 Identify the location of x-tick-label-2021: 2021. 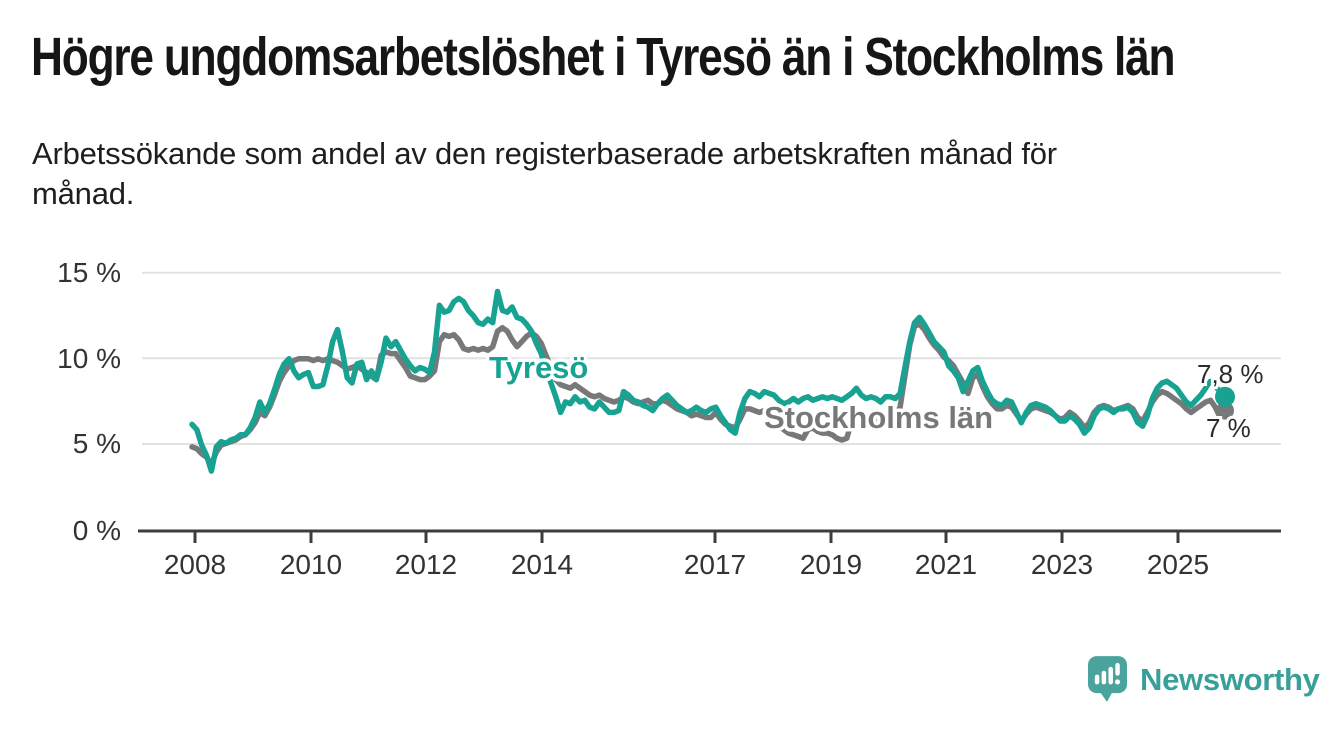
(946, 564).